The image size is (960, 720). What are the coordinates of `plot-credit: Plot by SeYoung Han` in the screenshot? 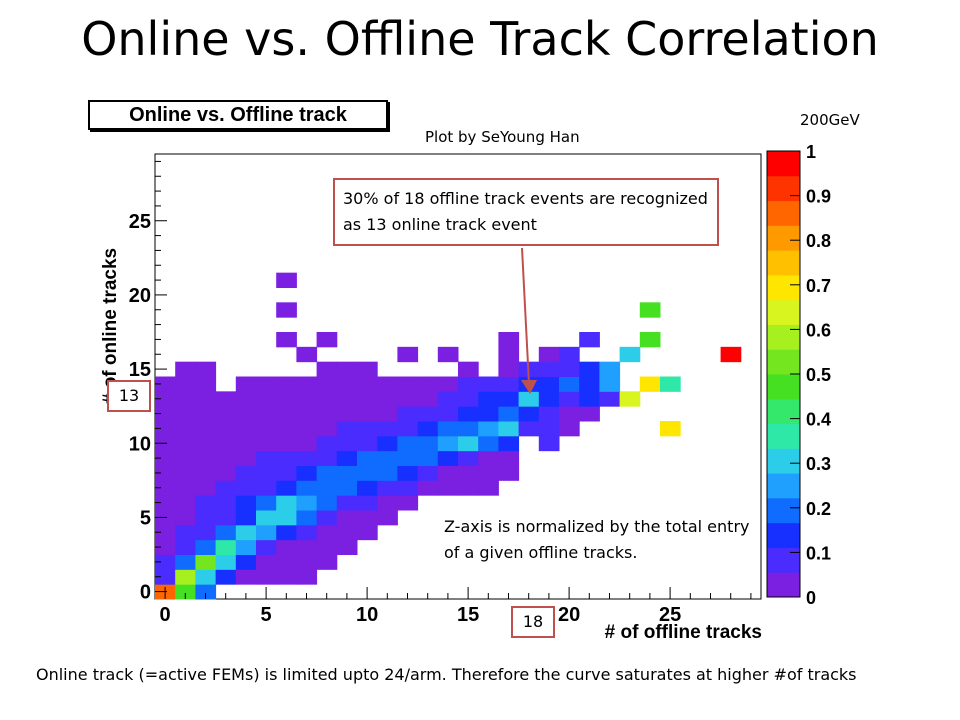 It's located at (502, 137).